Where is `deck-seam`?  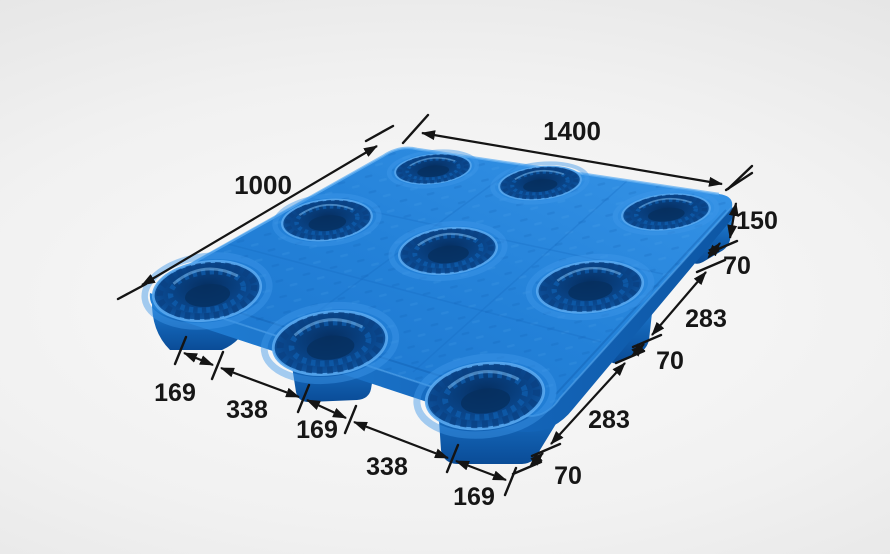 deck-seam is located at coordinates (520, 276).